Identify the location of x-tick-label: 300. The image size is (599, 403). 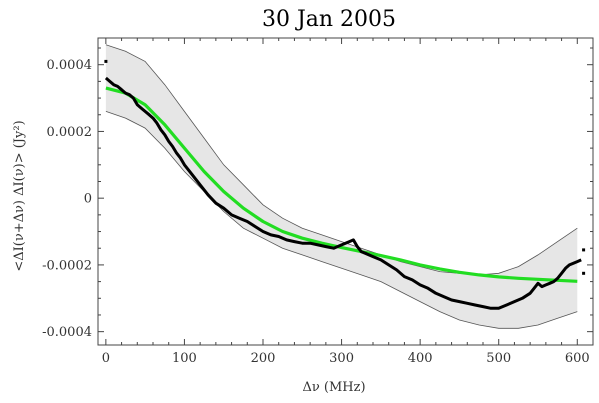
(341, 358).